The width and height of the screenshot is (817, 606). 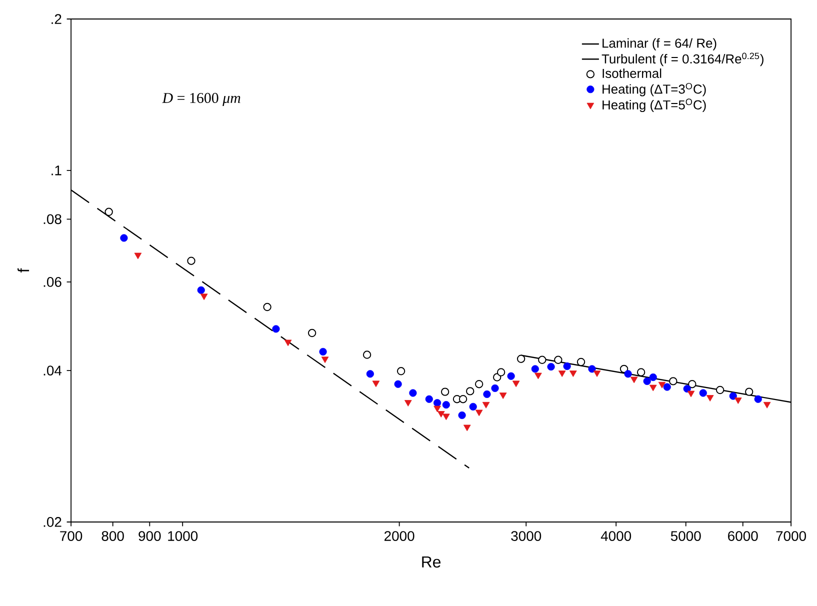 I want to click on x-tick-label: 6000, so click(x=743, y=536).